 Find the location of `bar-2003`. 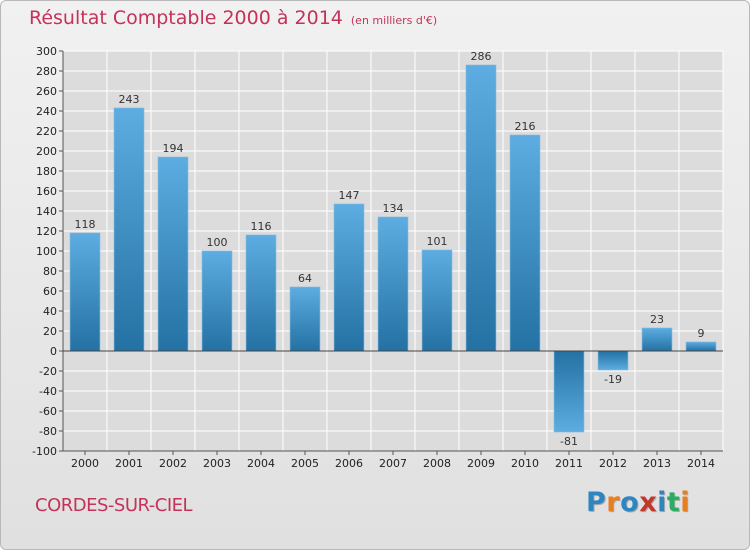

bar-2003 is located at coordinates (217, 301).